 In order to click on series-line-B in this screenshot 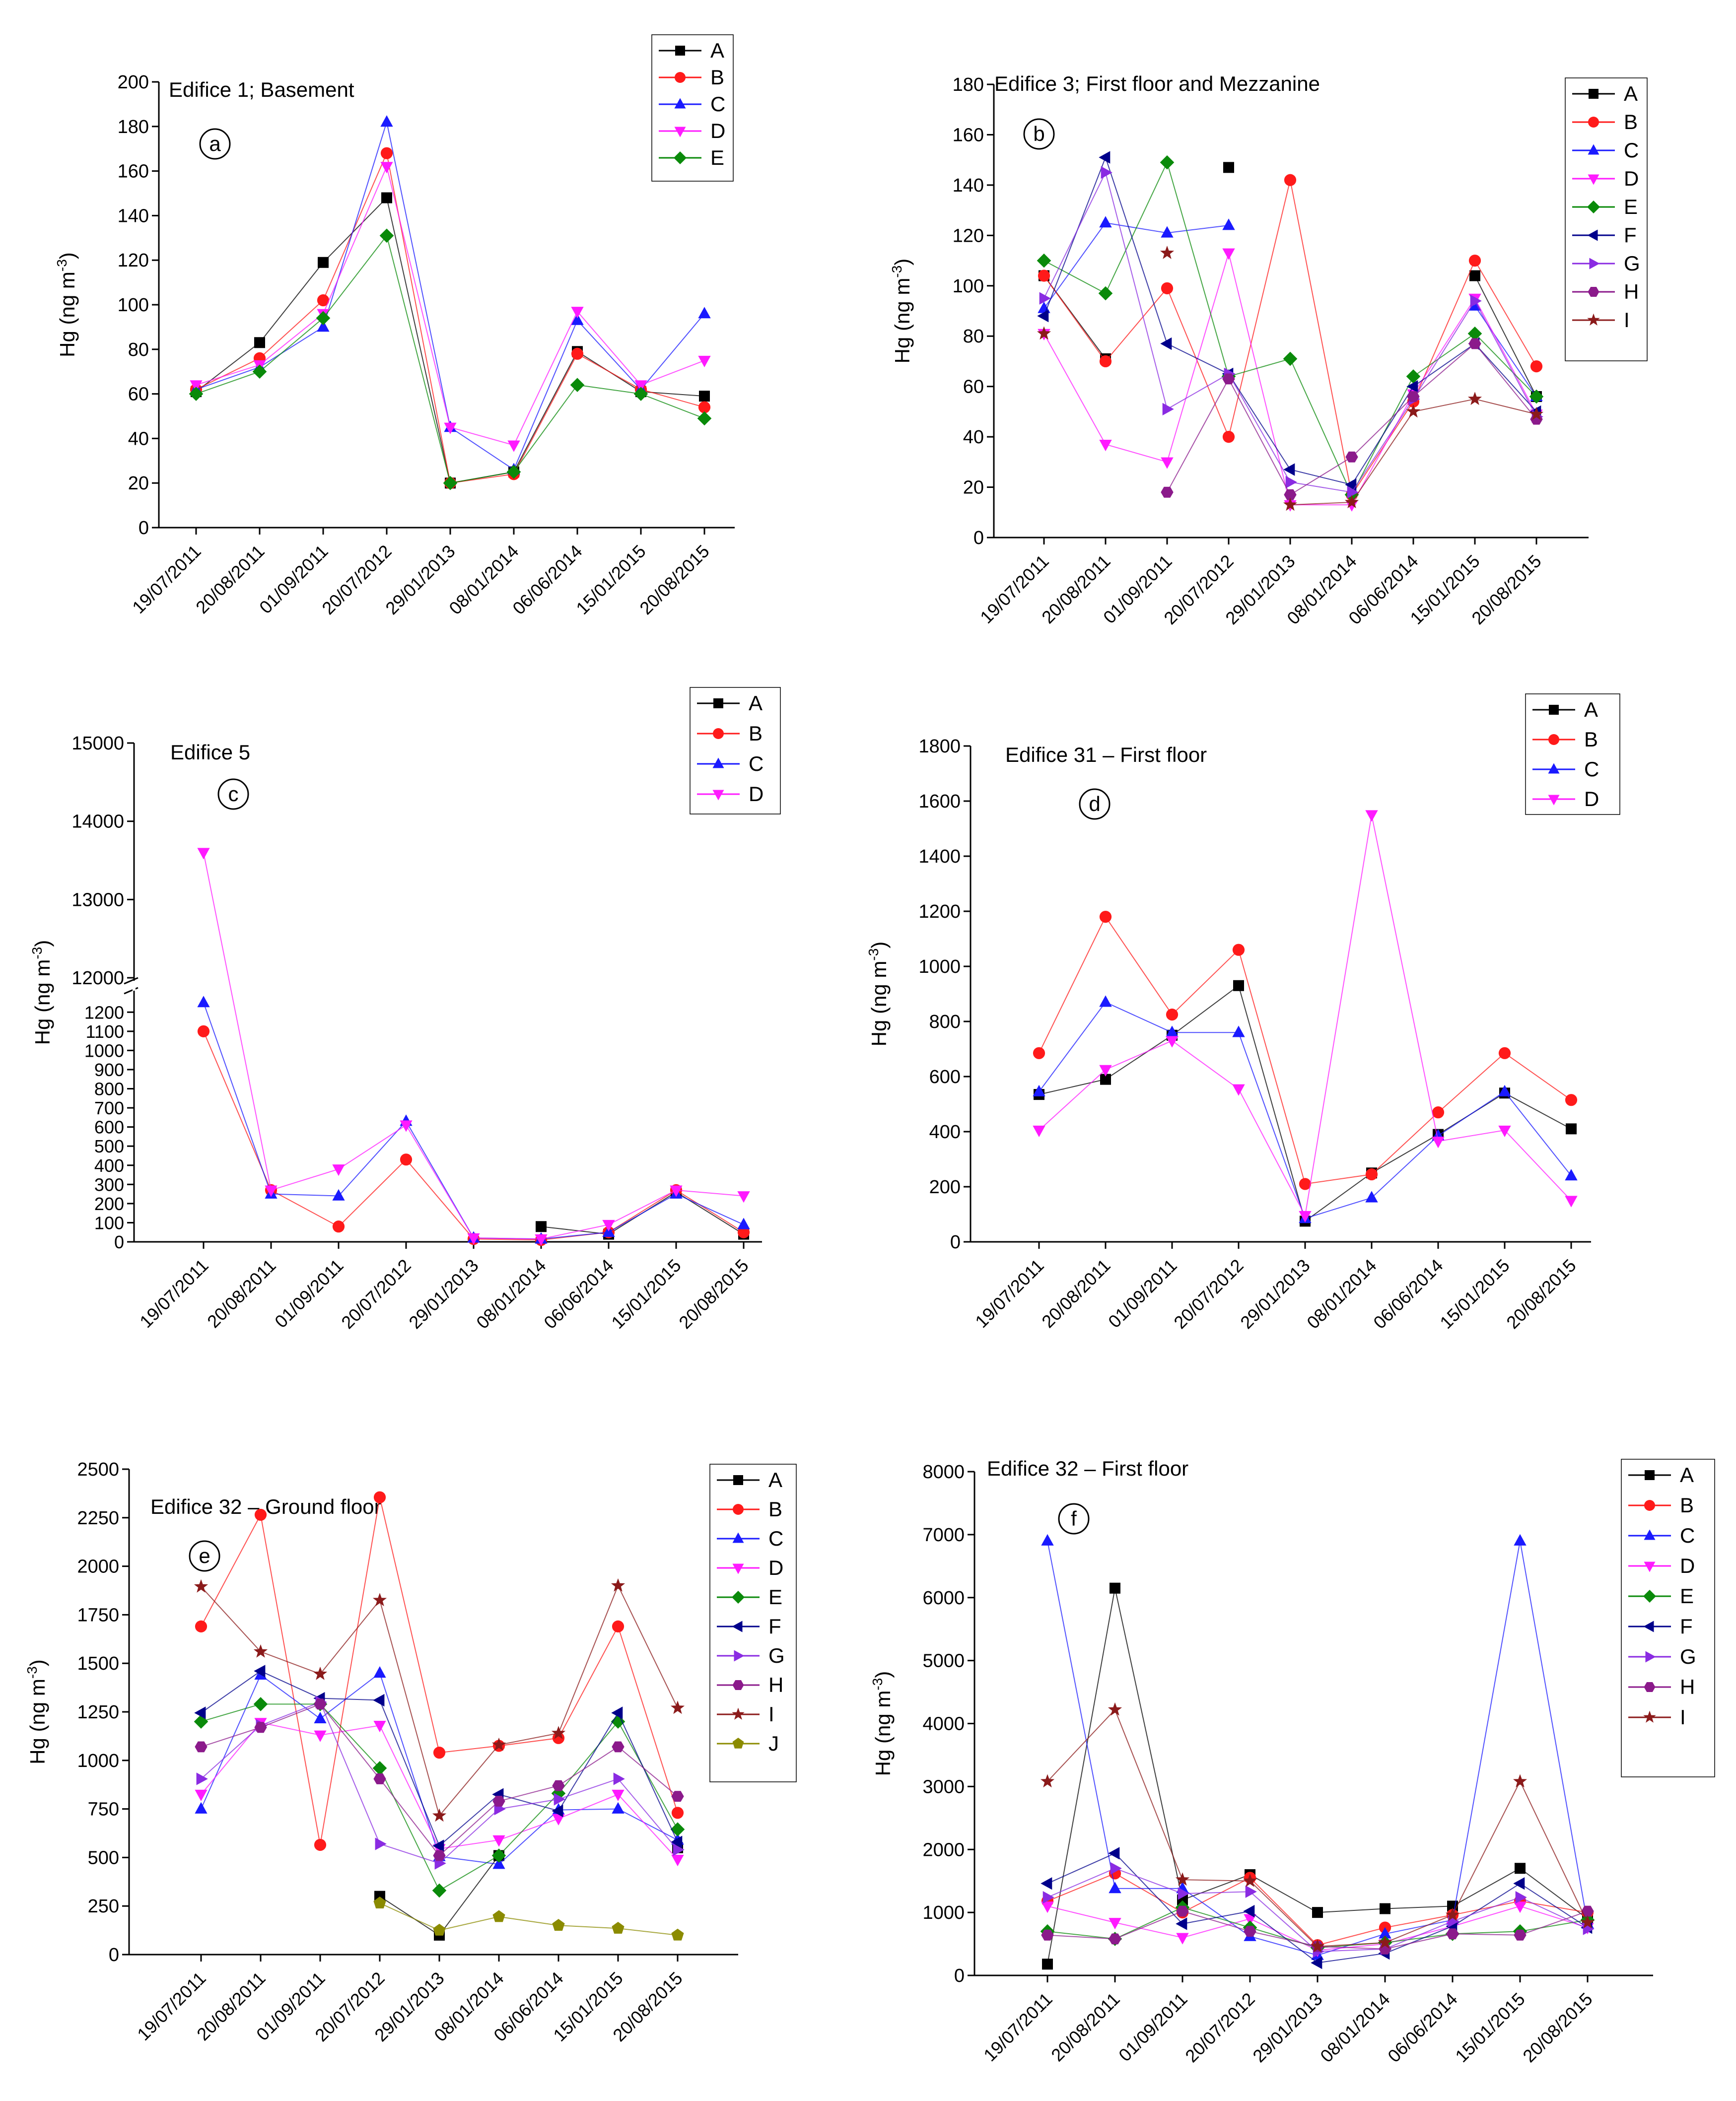, I will do `click(439, 1671)`.